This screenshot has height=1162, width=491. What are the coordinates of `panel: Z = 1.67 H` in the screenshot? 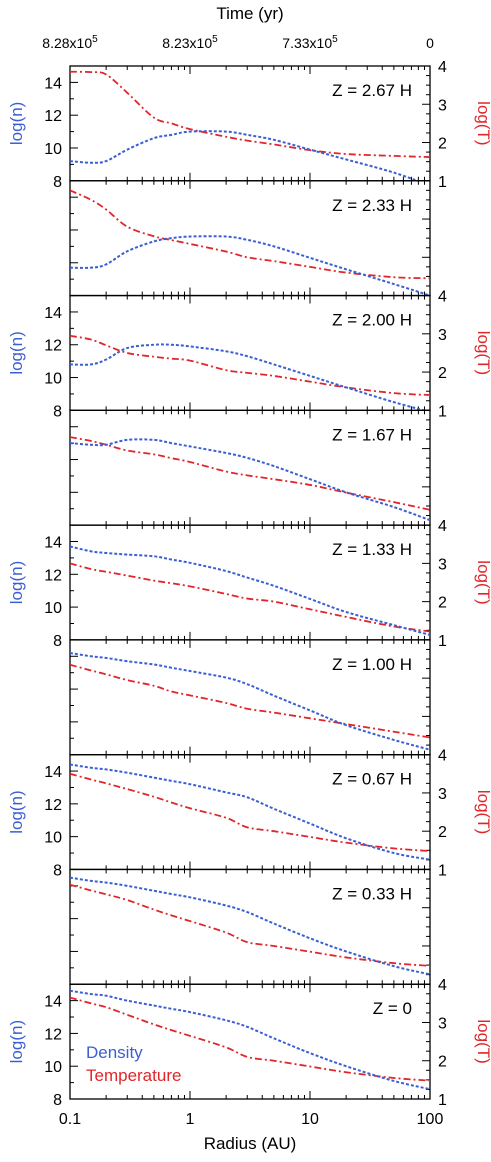 It's located at (250, 467).